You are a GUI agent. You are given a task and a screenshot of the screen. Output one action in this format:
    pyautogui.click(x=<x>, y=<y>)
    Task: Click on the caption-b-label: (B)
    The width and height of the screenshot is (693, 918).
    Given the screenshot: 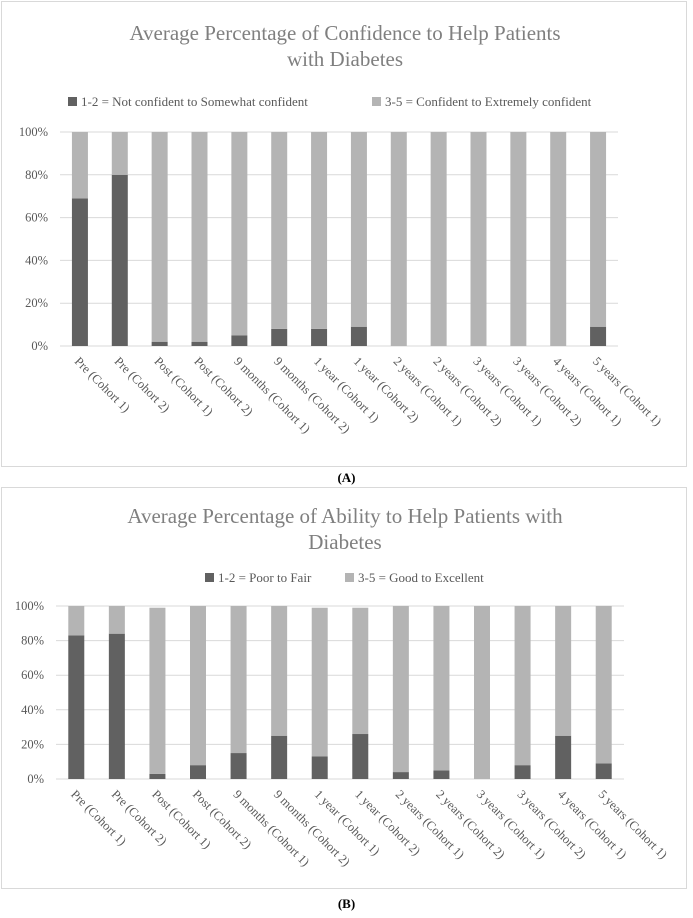 What is the action you would take?
    pyautogui.click(x=346, y=903)
    